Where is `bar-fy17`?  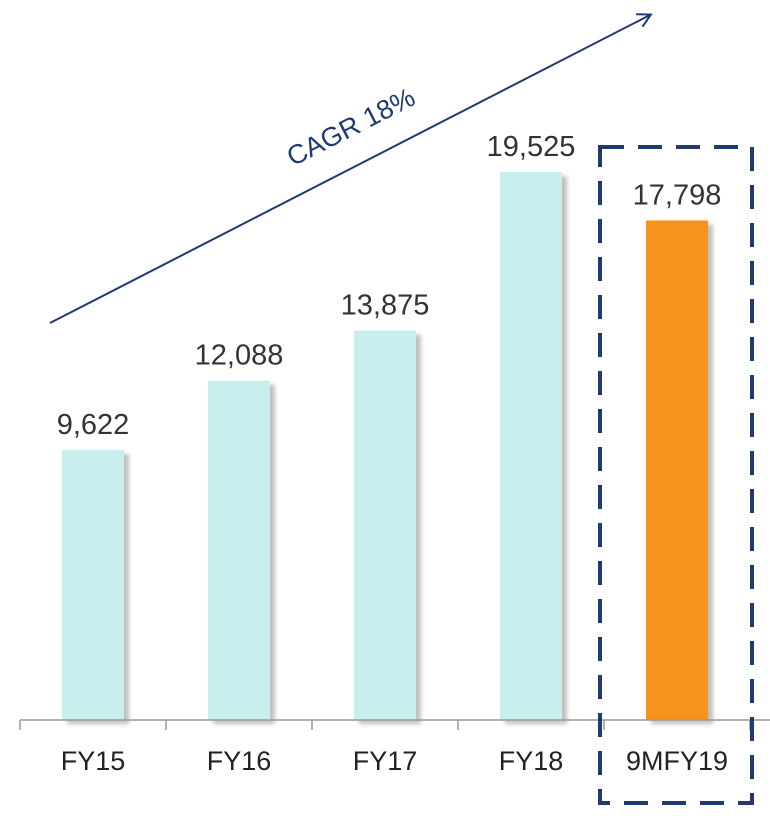
bar-fy17 is located at coordinates (385, 525).